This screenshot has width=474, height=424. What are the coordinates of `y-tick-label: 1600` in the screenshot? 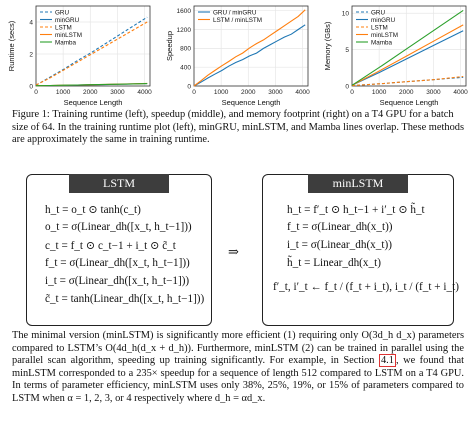 It's located at (184, 11).